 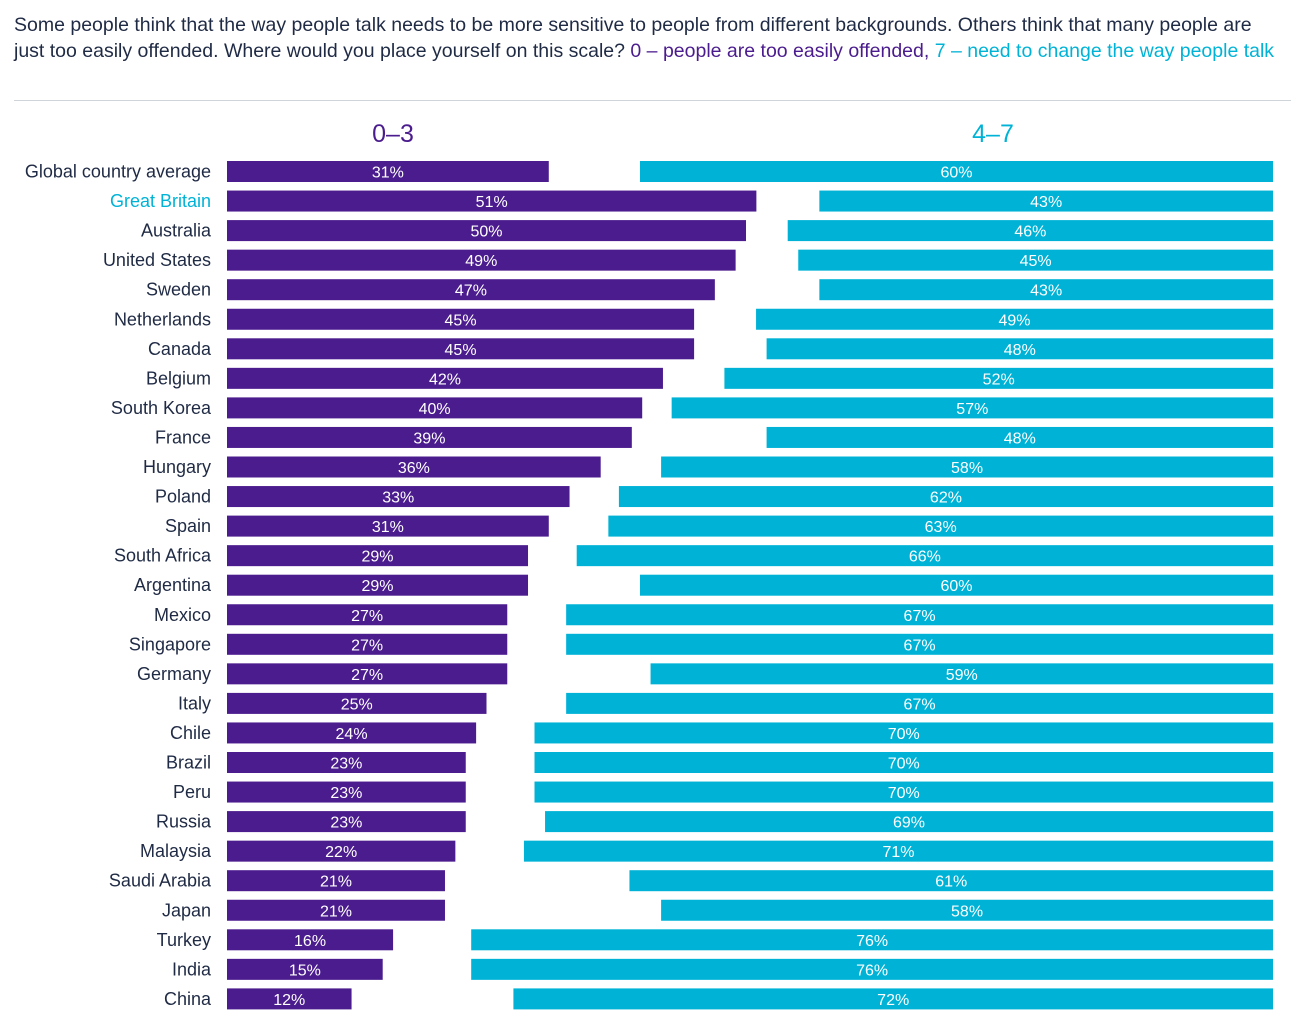 What do you see at coordinates (1046, 291) in the screenshot?
I see `bar-value-label-4-7: 43%` at bounding box center [1046, 291].